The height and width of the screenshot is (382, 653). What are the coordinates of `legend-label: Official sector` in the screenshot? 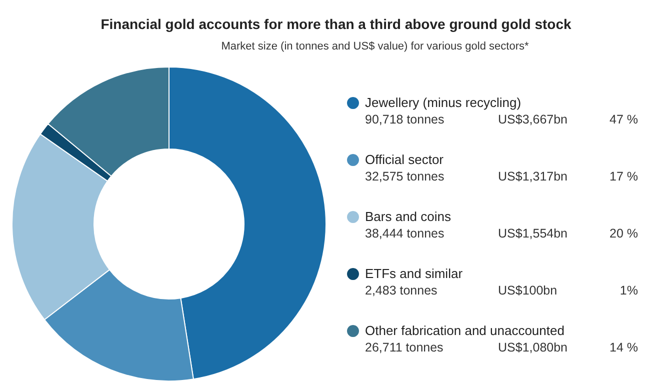 It's located at (404, 159).